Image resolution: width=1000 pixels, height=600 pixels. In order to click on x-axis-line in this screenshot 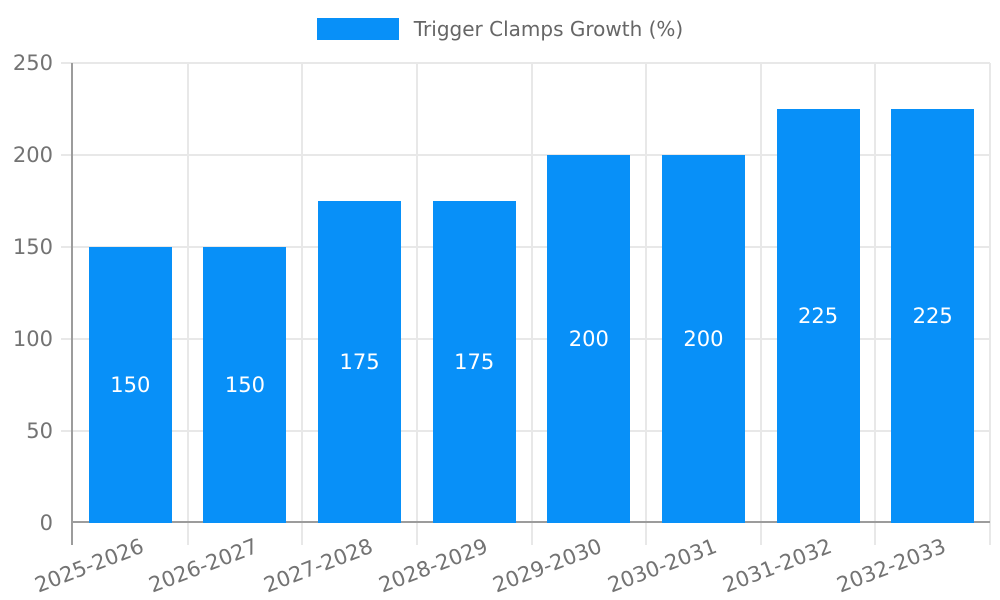, I will do `click(531, 522)`.